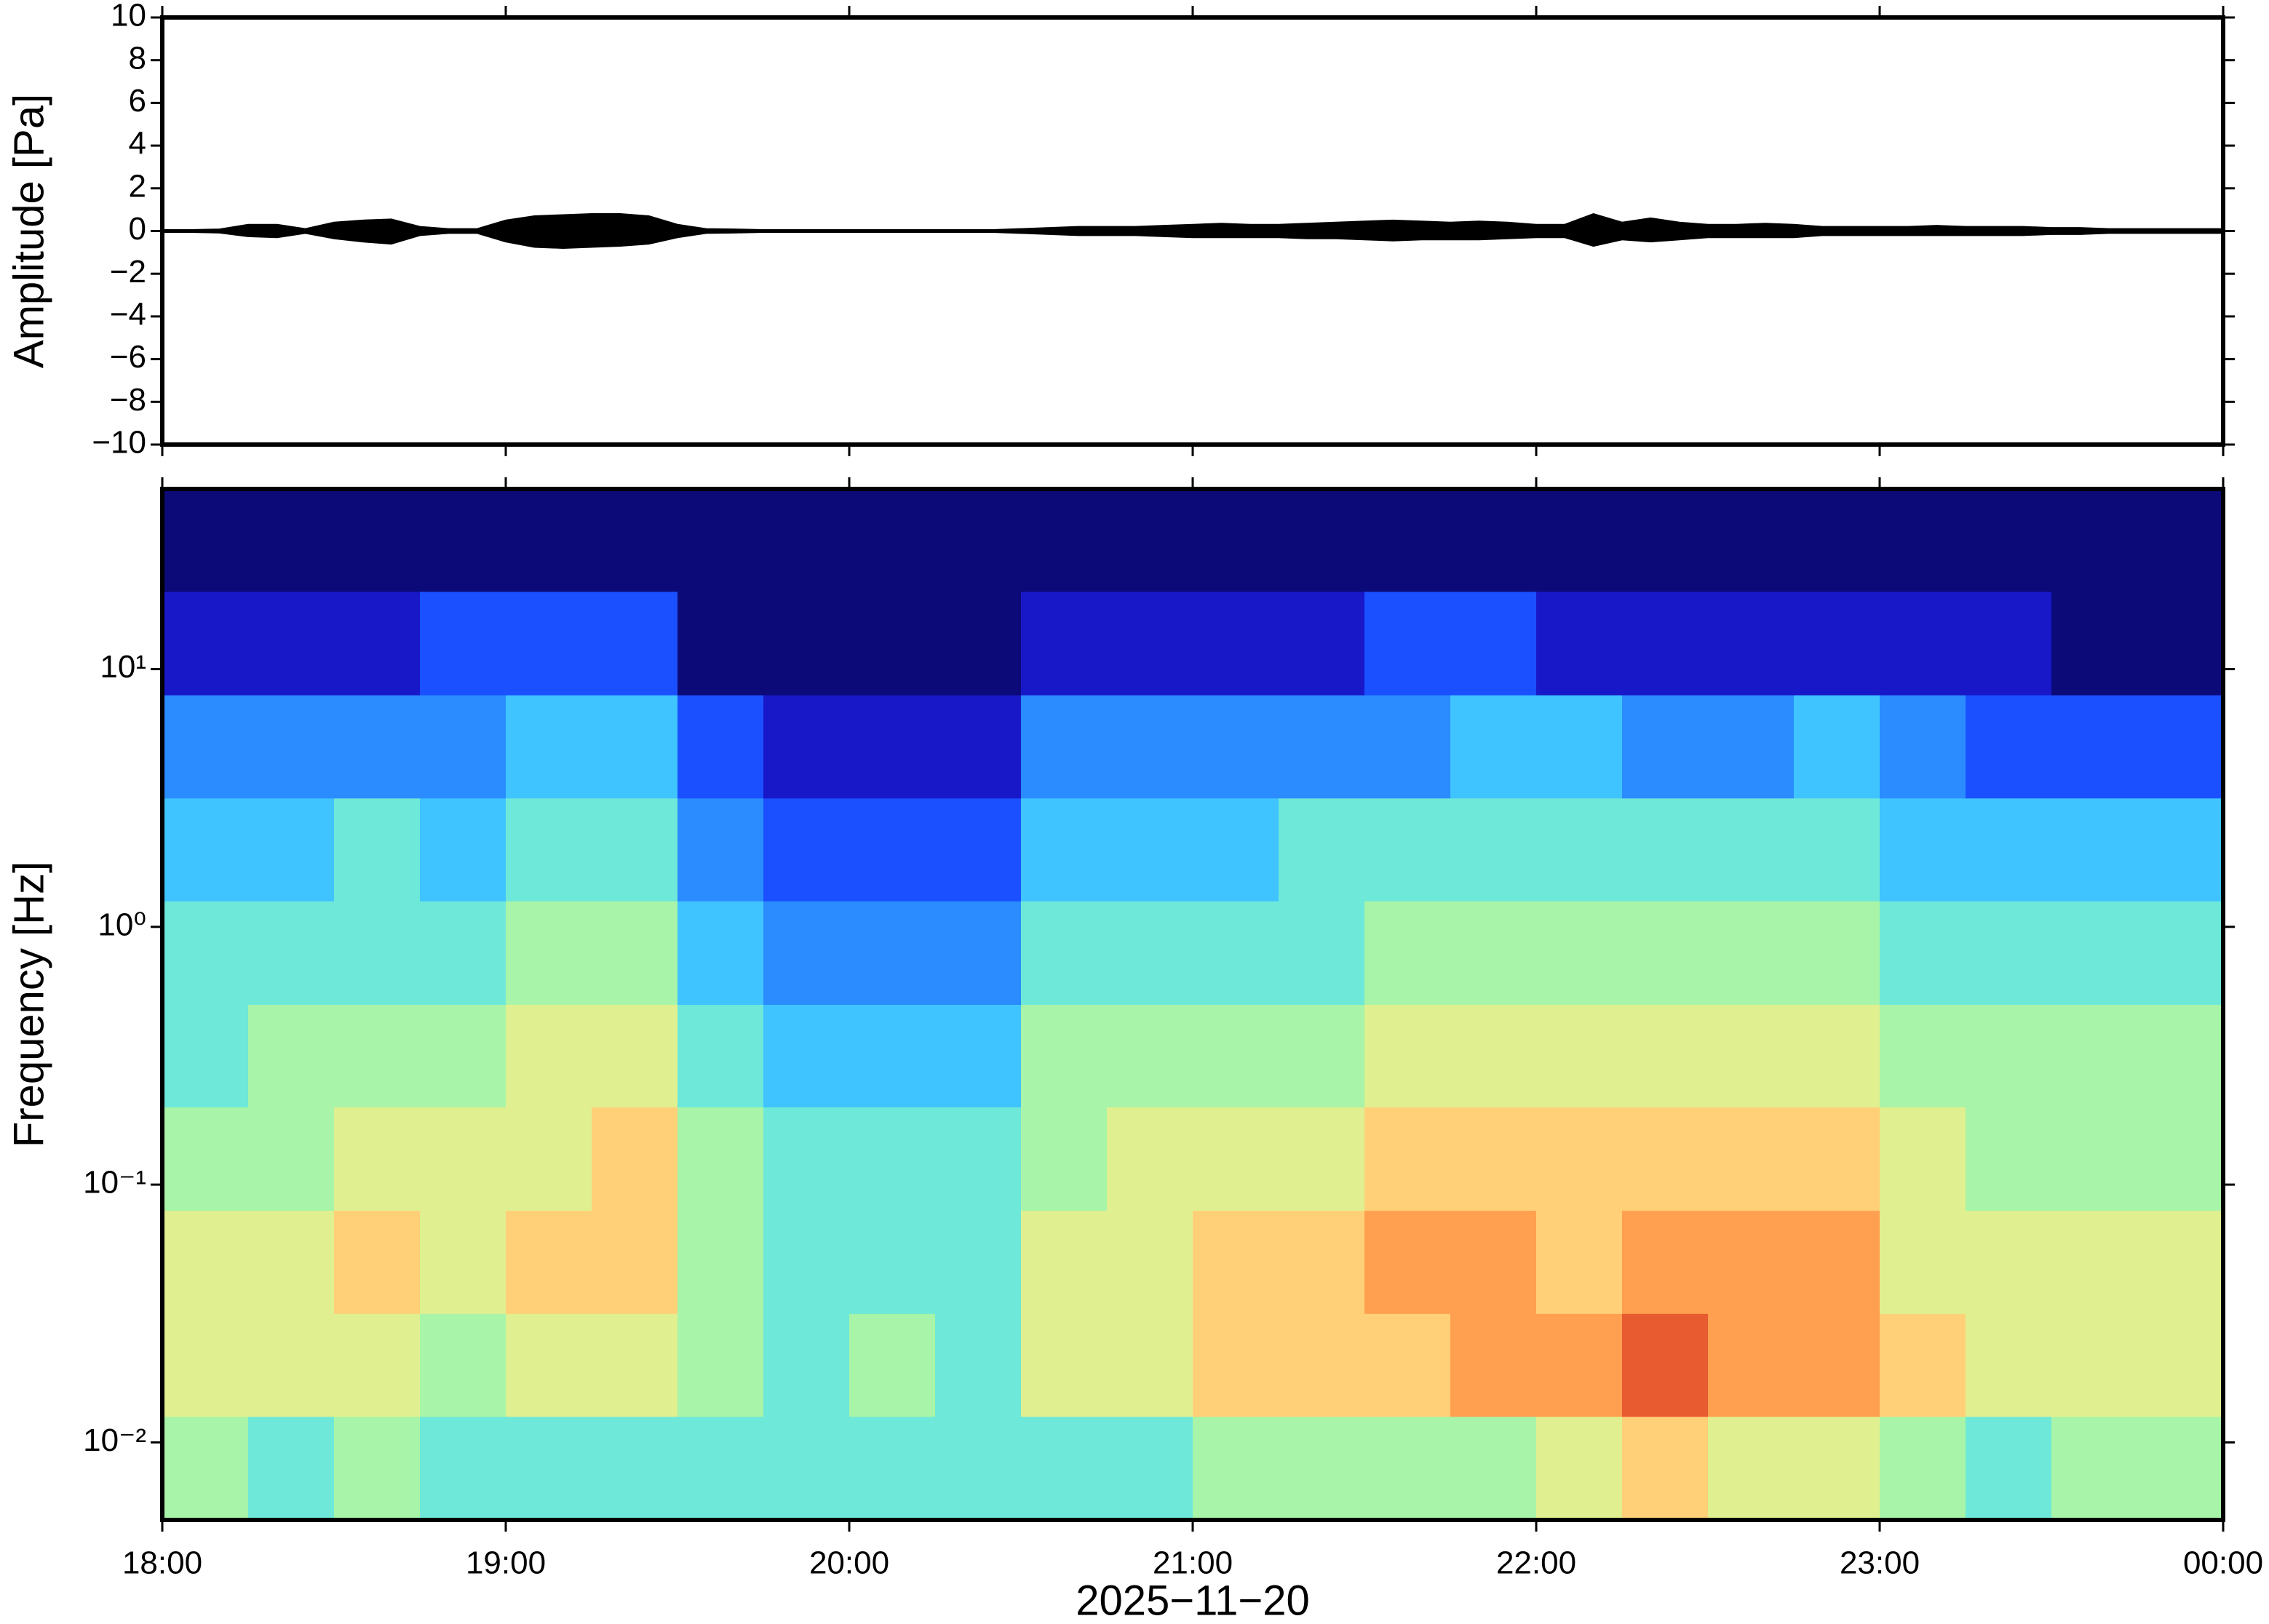 The width and height of the screenshot is (2269, 1624). What do you see at coordinates (119, 443) in the screenshot?
I see `y-tick-label: −10` at bounding box center [119, 443].